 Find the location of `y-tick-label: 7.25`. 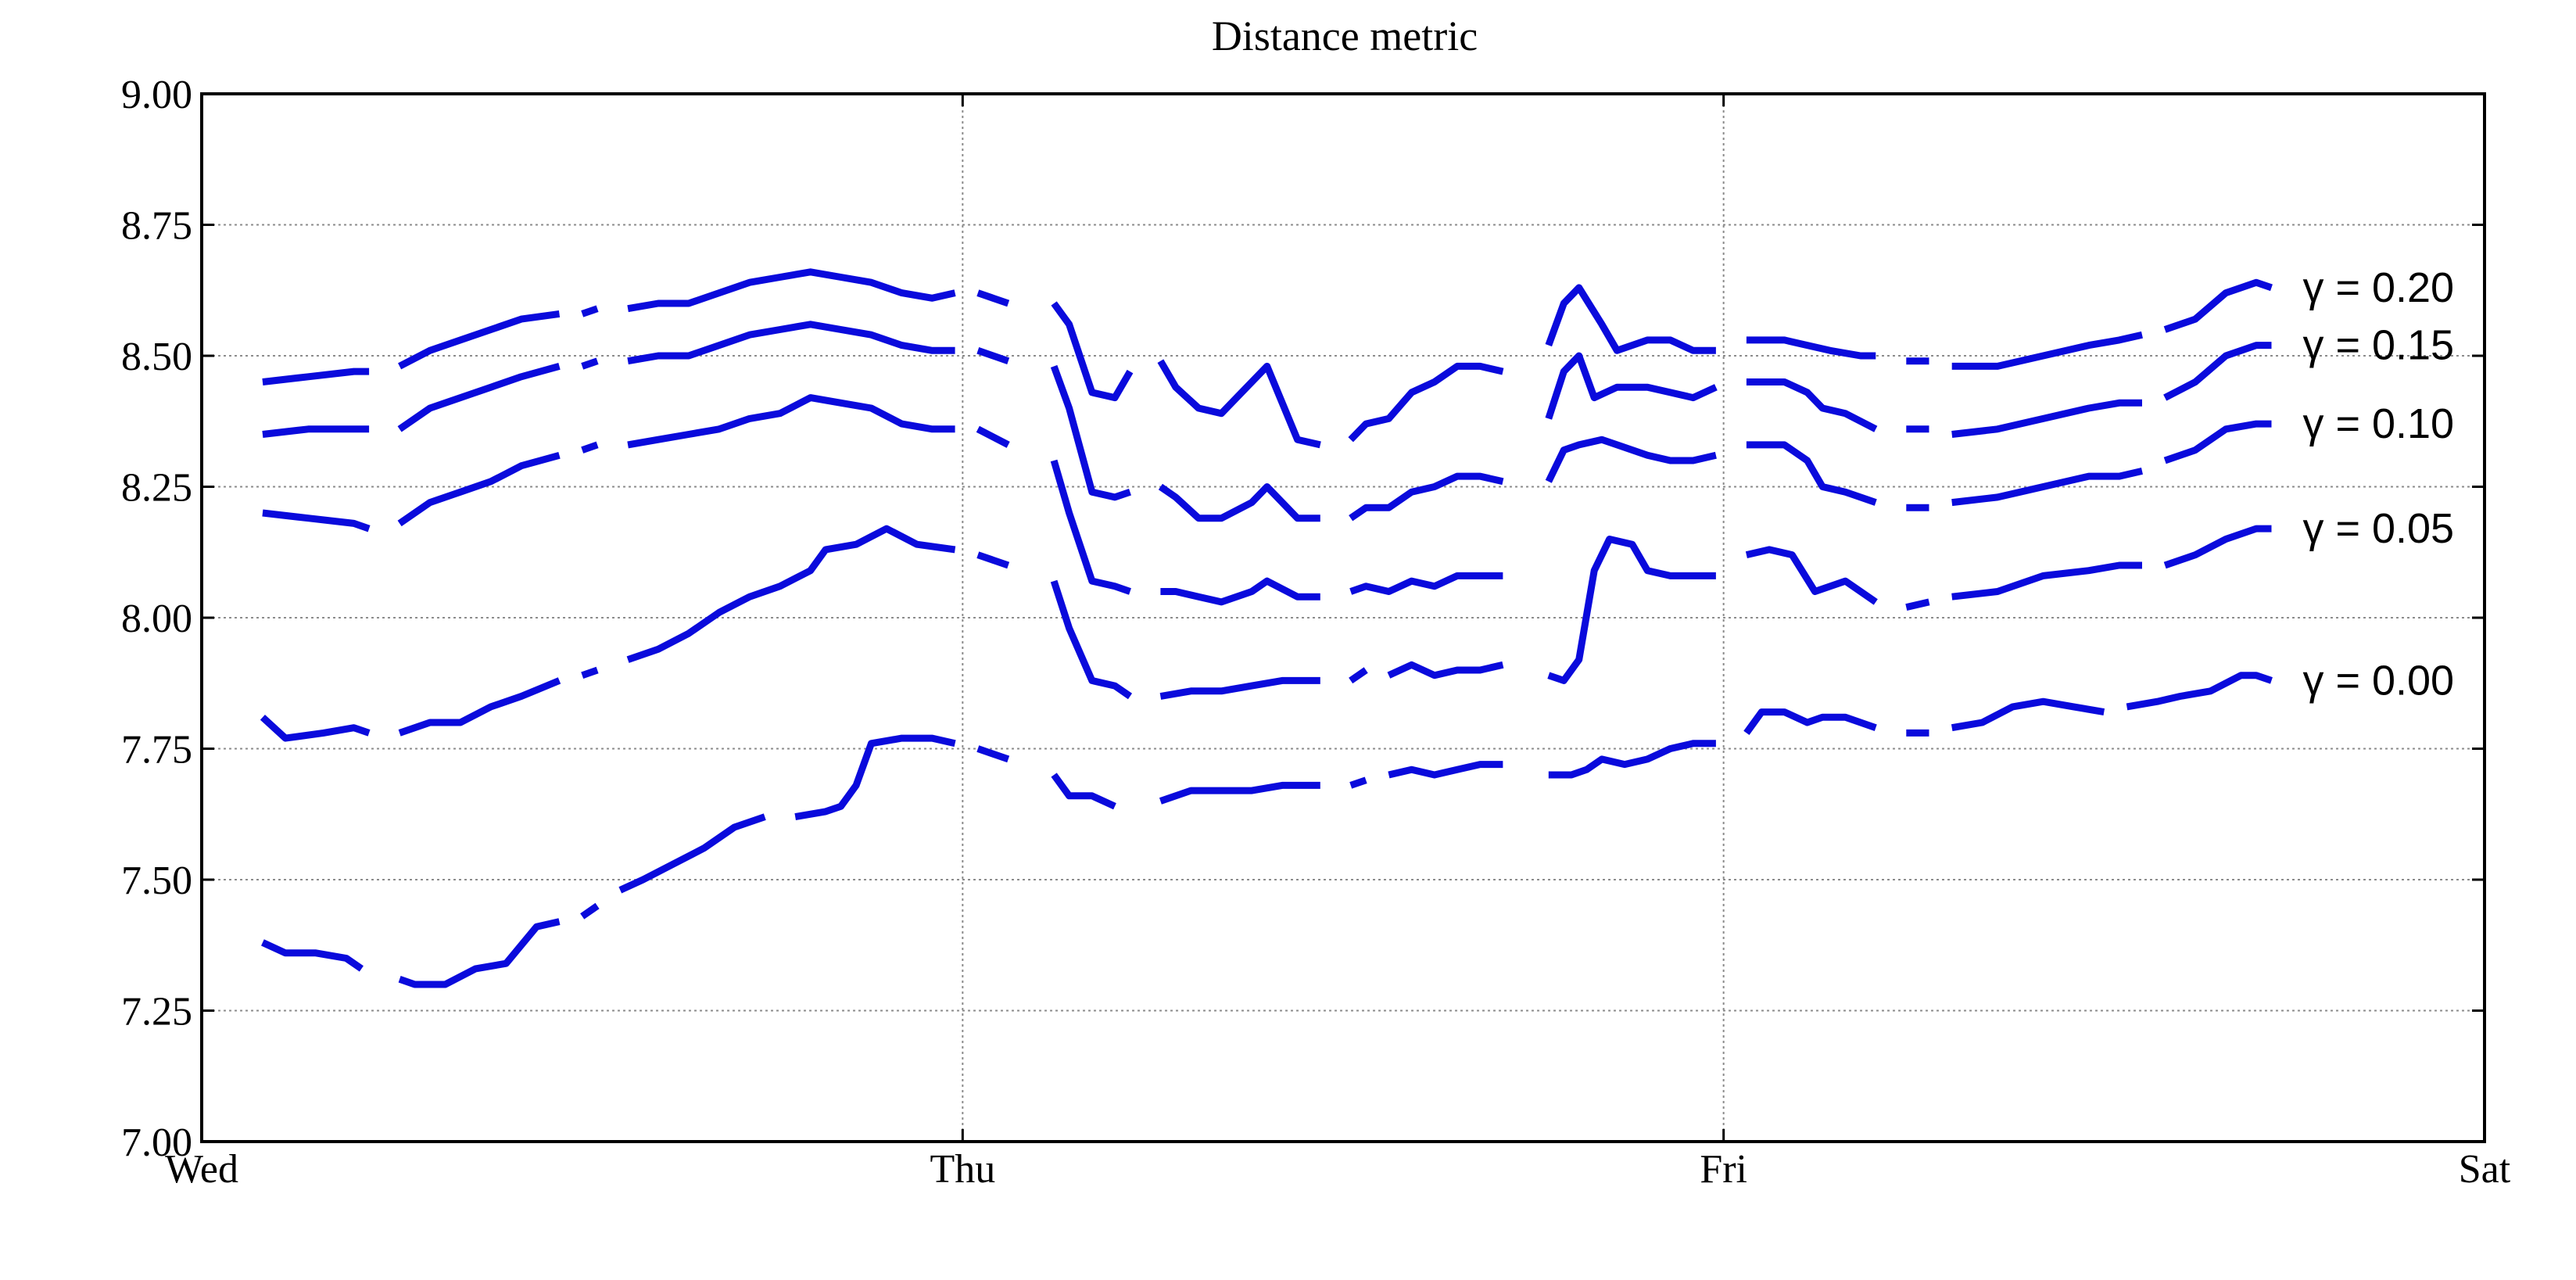

y-tick-label: 7.25 is located at coordinates (156, 1012).